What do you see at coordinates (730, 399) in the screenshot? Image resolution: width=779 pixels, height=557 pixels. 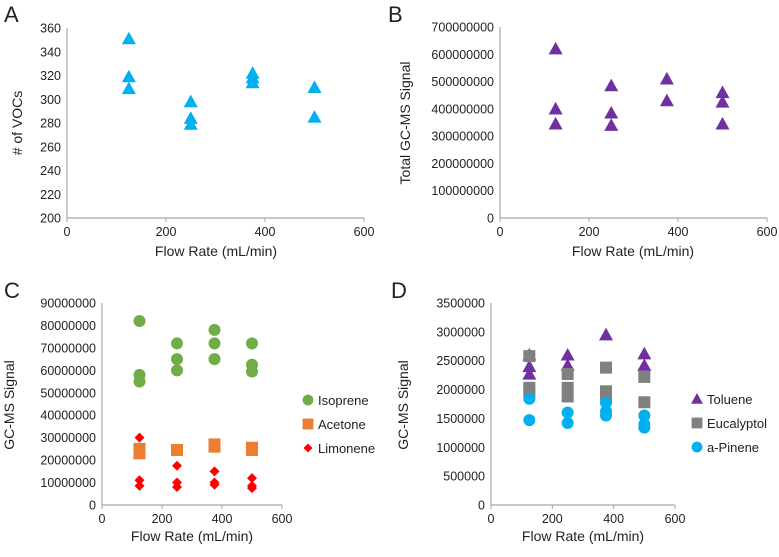 I see `legend-label-toluene: Toluene` at bounding box center [730, 399].